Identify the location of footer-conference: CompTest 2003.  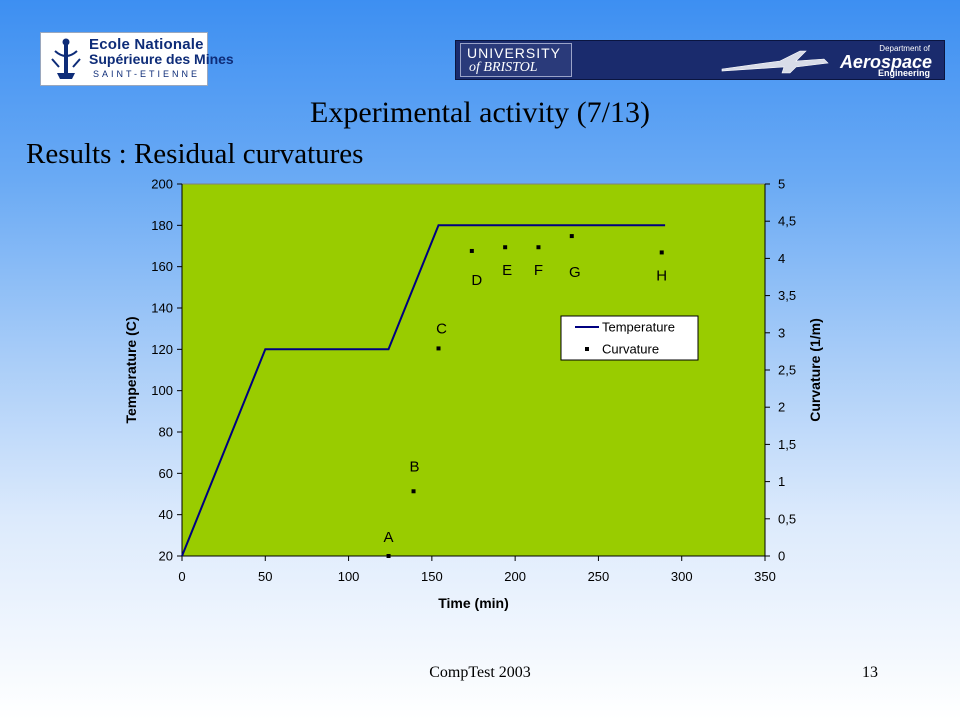
(480, 672).